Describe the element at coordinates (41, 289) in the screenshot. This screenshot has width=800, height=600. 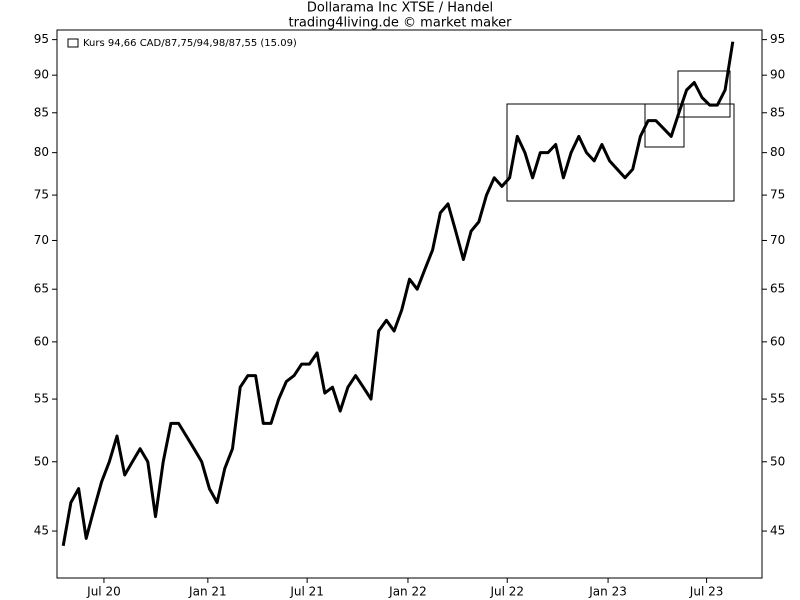
I see `y-tick-label: 65` at that location.